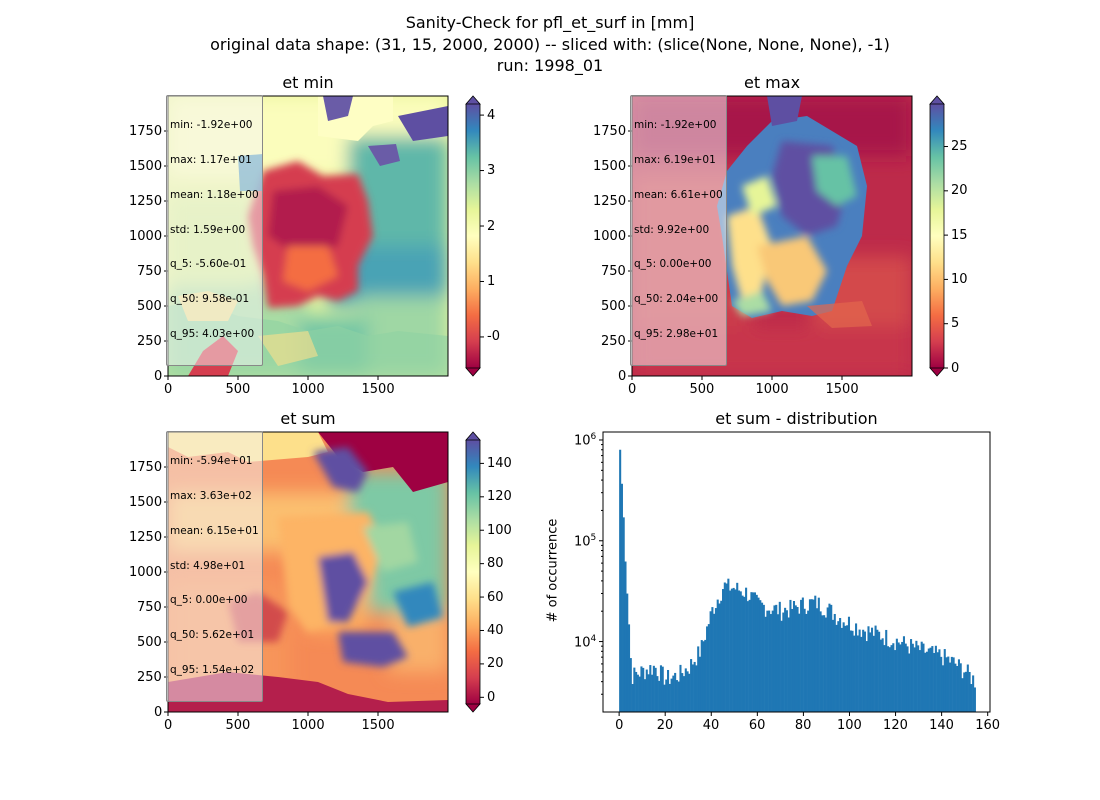 The height and width of the screenshot is (800, 1100). What do you see at coordinates (214, 194) in the screenshot?
I see `stat-line: mean: 1.18e+00` at bounding box center [214, 194].